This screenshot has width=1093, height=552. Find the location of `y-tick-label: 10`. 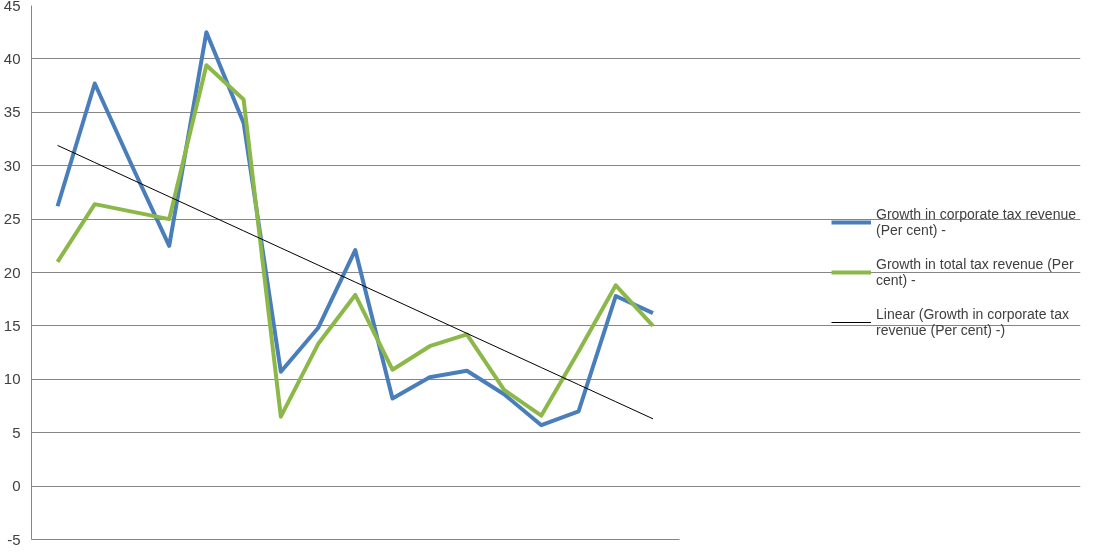

y-tick-label: 10 is located at coordinates (12, 379).